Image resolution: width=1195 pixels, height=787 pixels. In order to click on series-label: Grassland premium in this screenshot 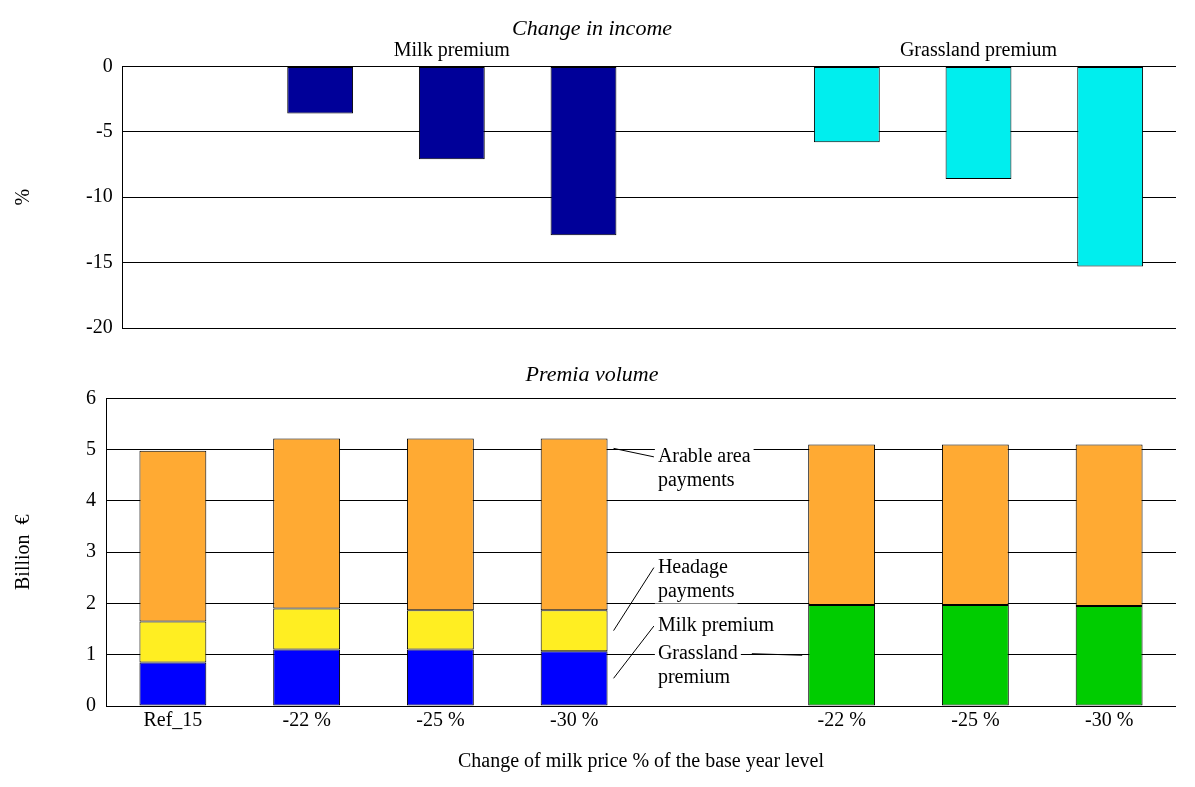, I will do `click(978, 49)`.